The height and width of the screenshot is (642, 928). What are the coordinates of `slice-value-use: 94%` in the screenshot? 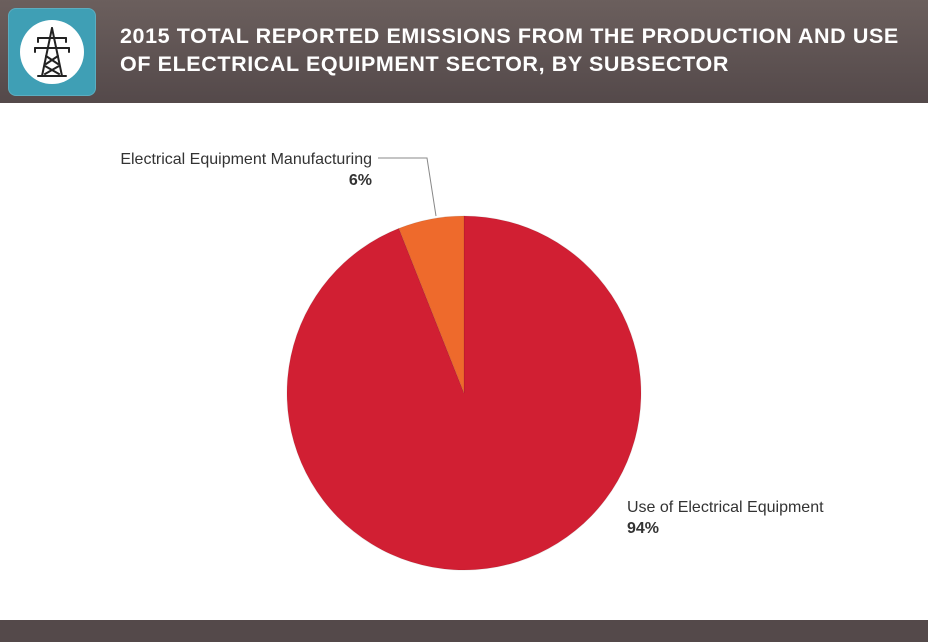 It's located at (643, 528).